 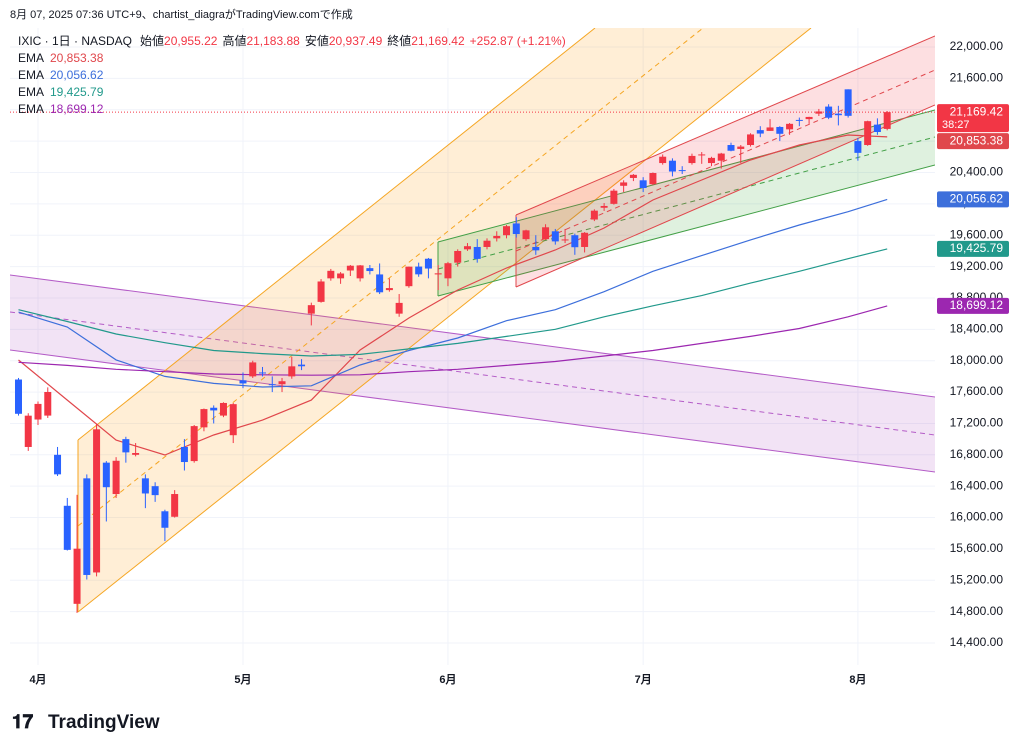 What do you see at coordinates (977, 423) in the screenshot?
I see `y-tick-label: 17,200.00` at bounding box center [977, 423].